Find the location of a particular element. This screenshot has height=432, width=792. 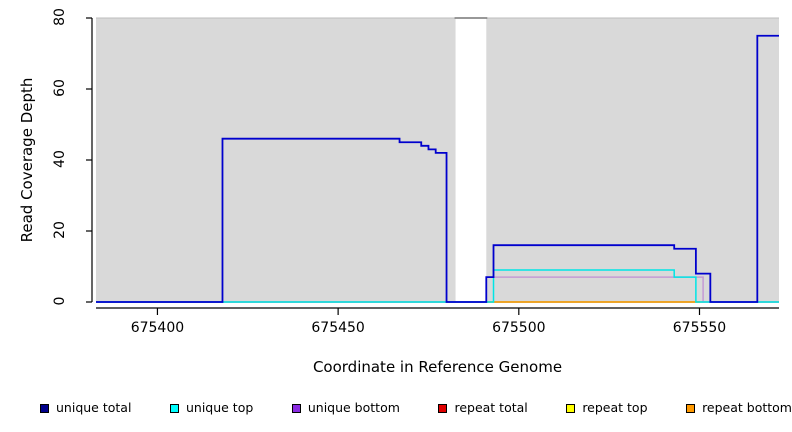

legend-label: unique top is located at coordinates (219, 407).